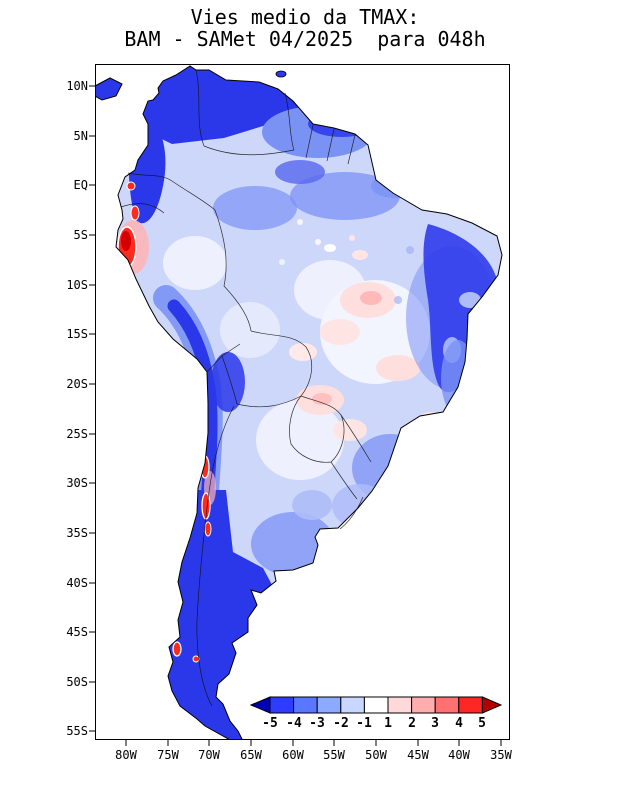 This screenshot has width=618, height=800. Describe the element at coordinates (293, 755) in the screenshot. I see `lon-tick-label: 60W` at that location.